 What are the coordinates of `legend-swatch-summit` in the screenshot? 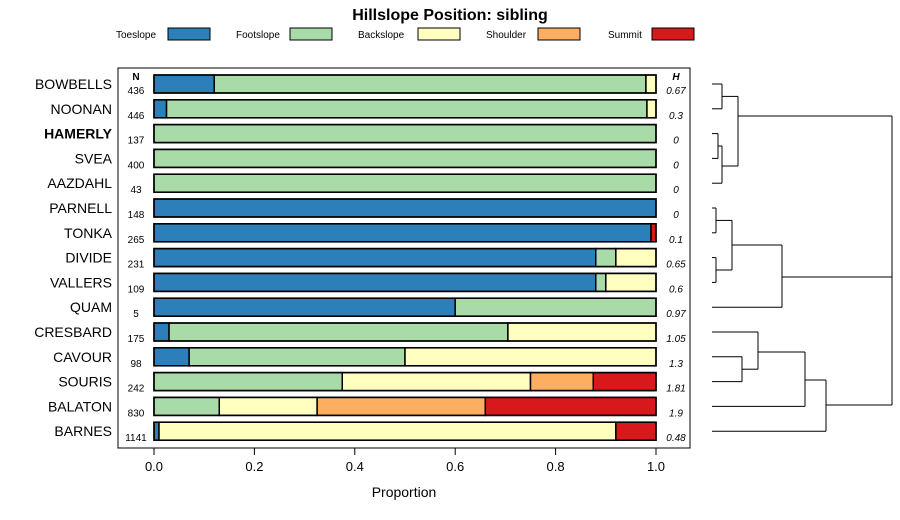 It's located at (673, 34).